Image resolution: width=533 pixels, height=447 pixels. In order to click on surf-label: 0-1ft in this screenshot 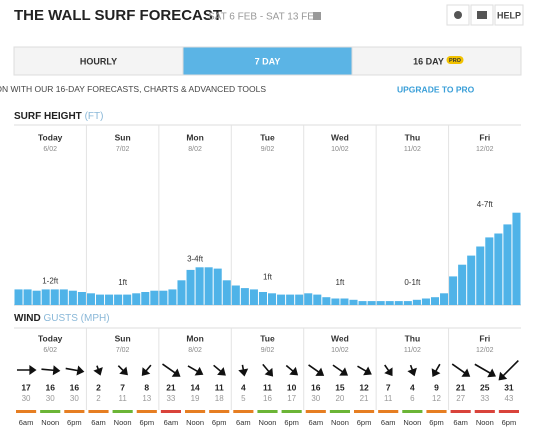, I will do `click(412, 282)`.